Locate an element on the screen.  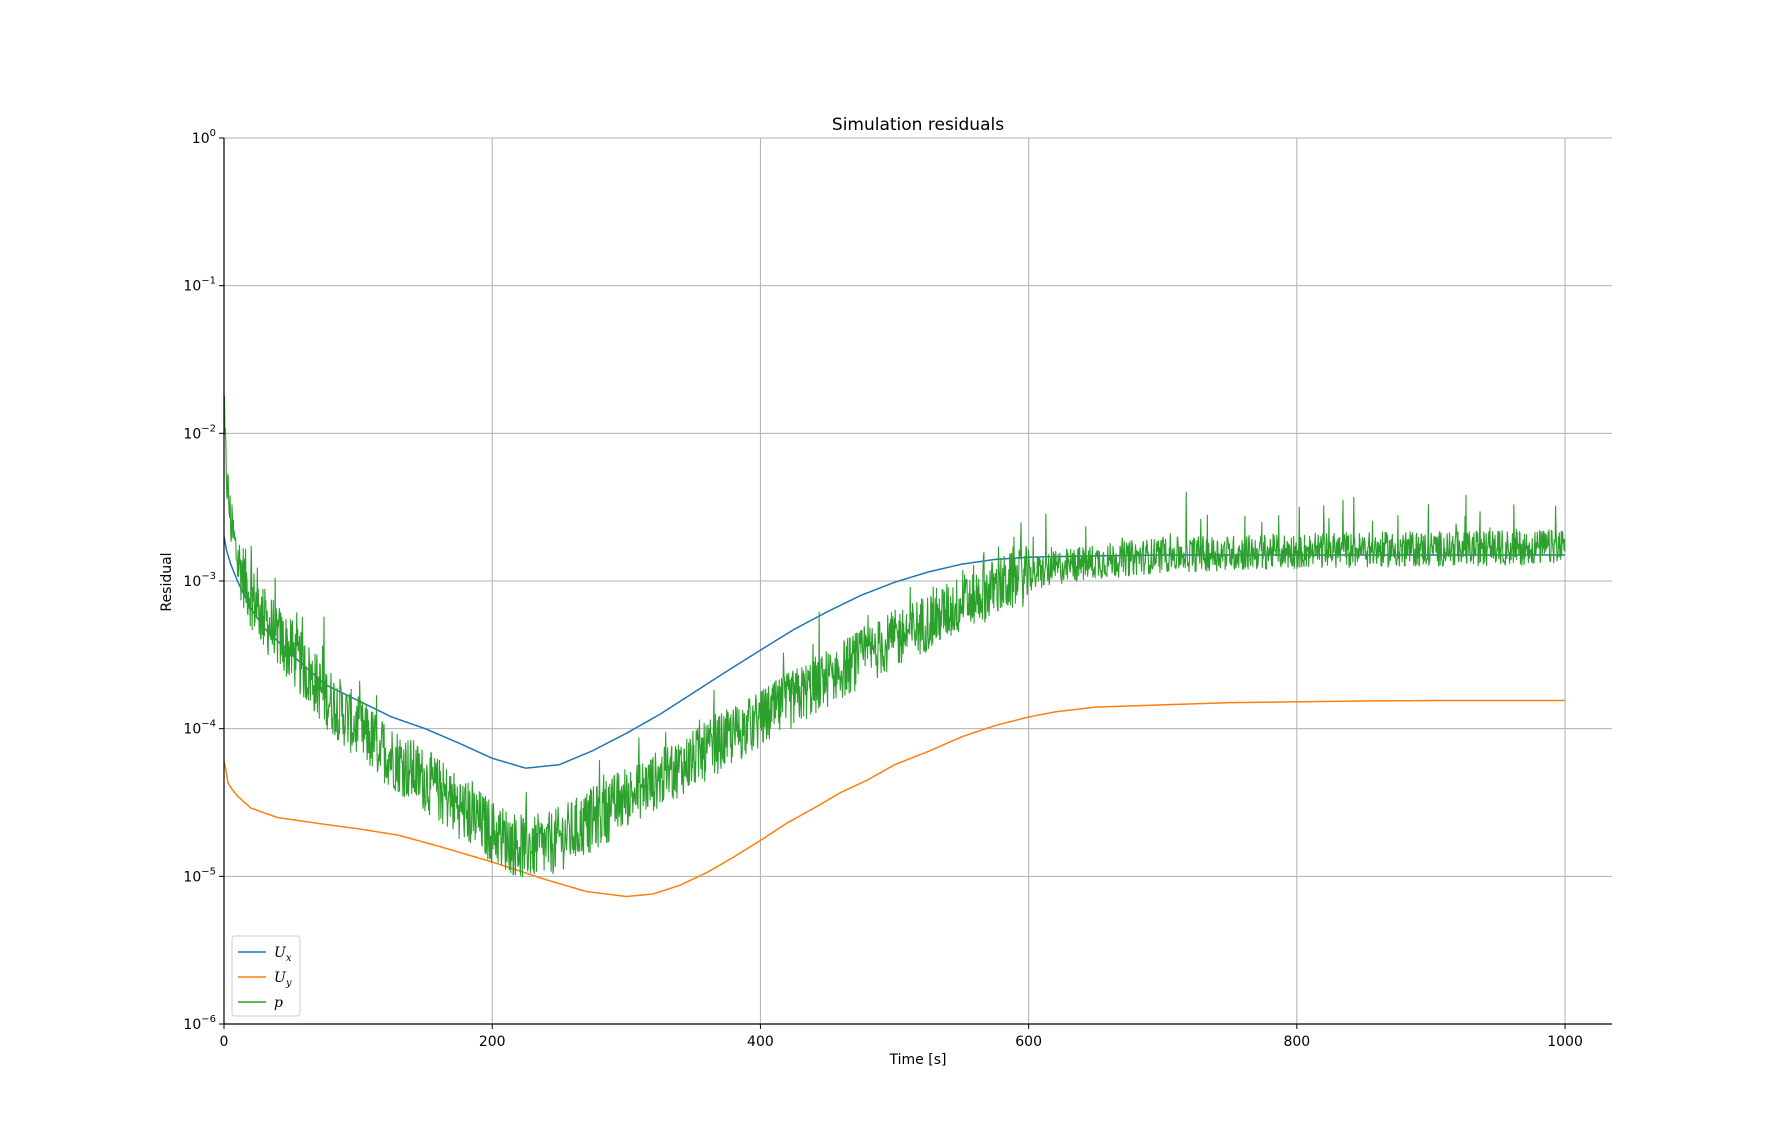
x-tick-label: 600 is located at coordinates (1028, 1042).